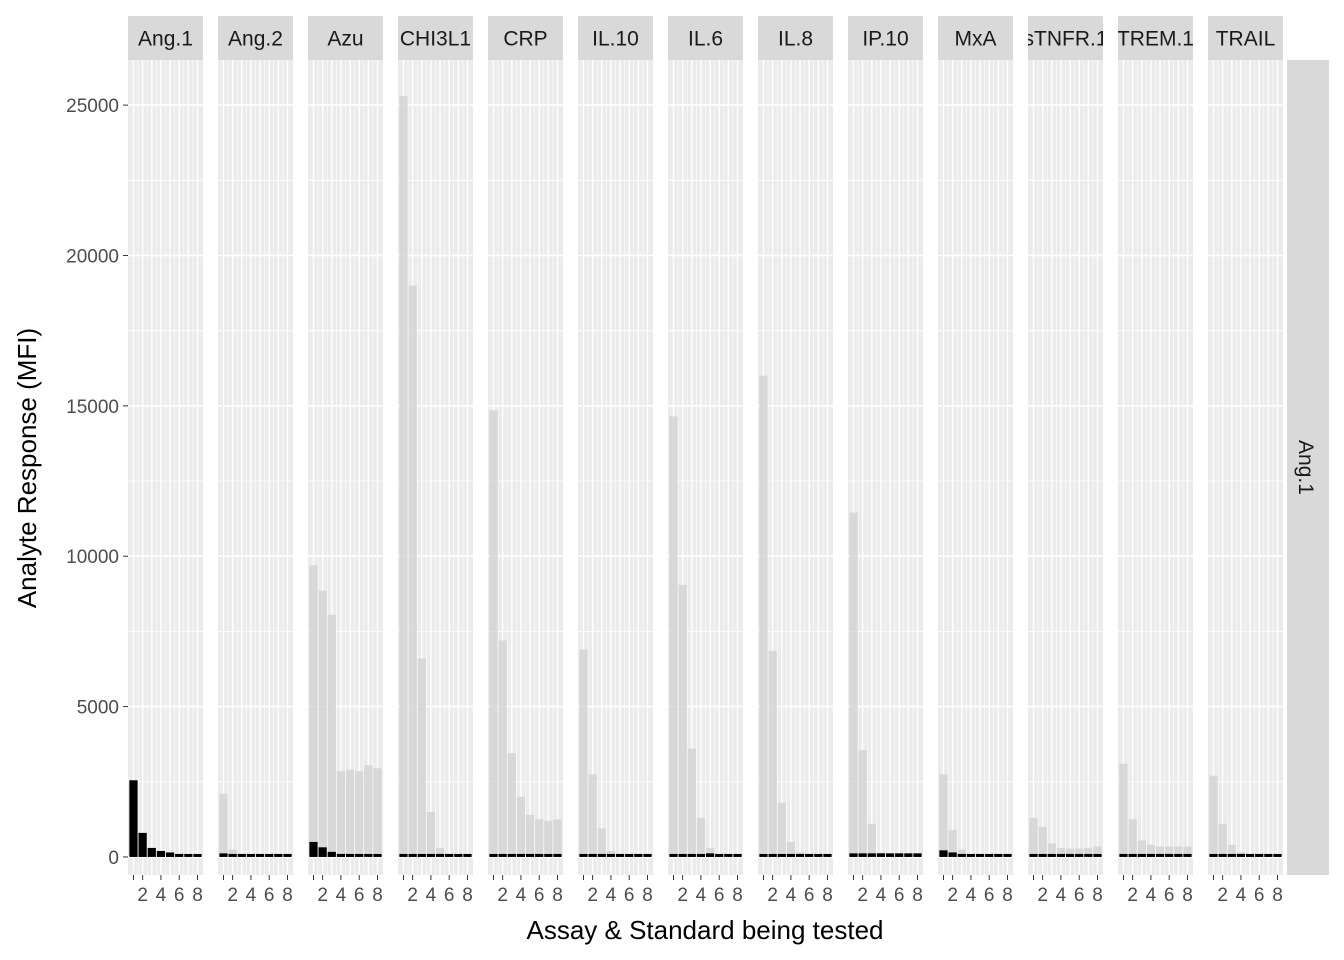  What do you see at coordinates (345, 39) in the screenshot?
I see `facet-strip-label: Azu` at bounding box center [345, 39].